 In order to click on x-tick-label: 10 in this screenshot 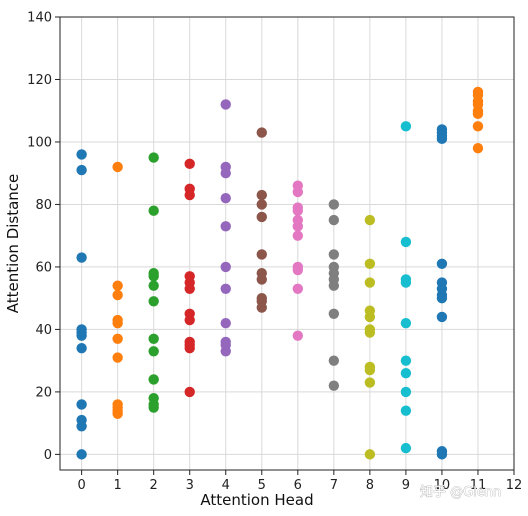, I will do `click(442, 485)`.